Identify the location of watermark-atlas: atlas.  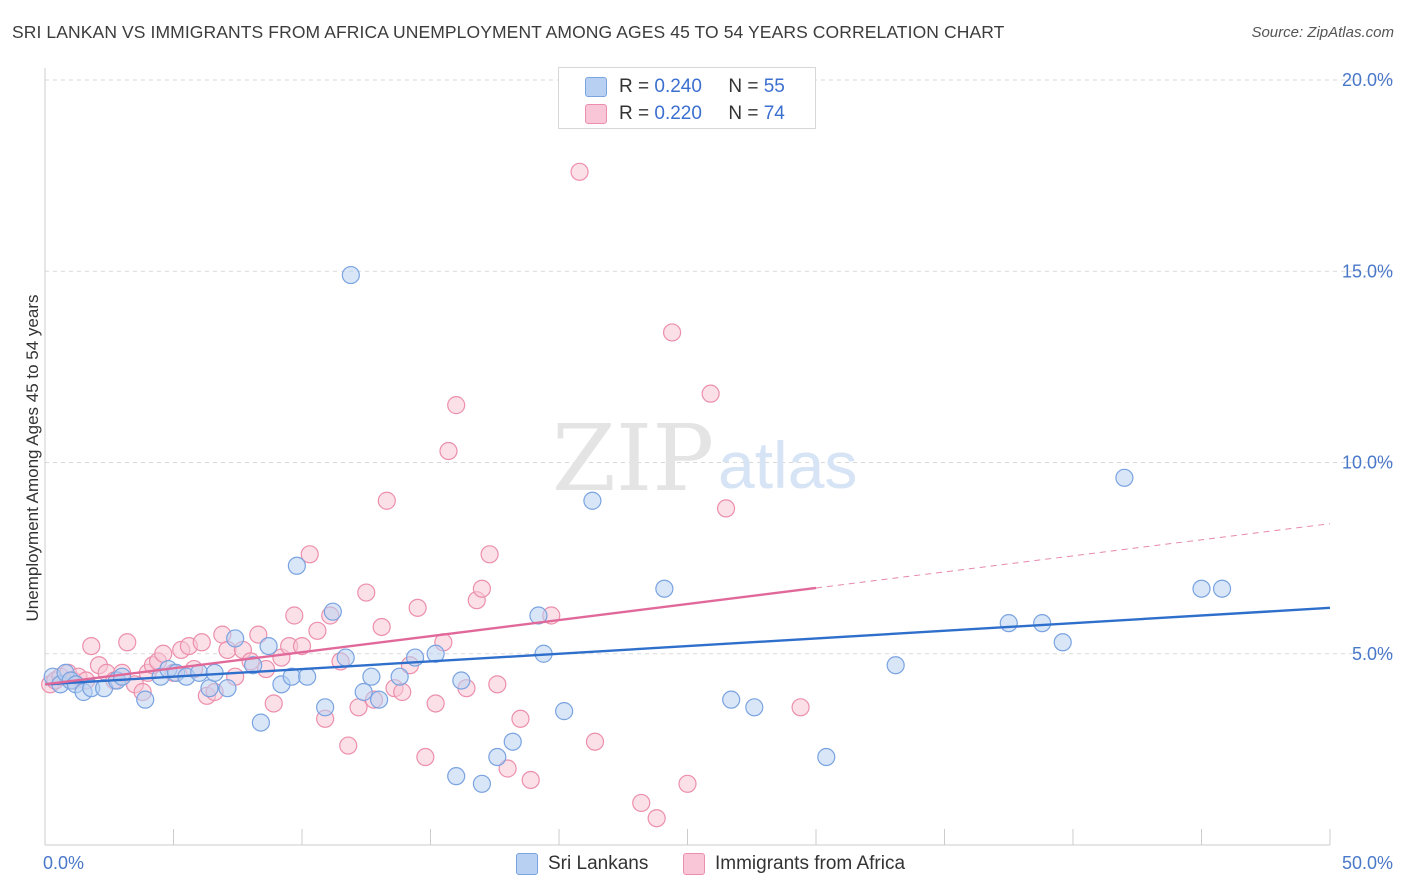
(787, 465).